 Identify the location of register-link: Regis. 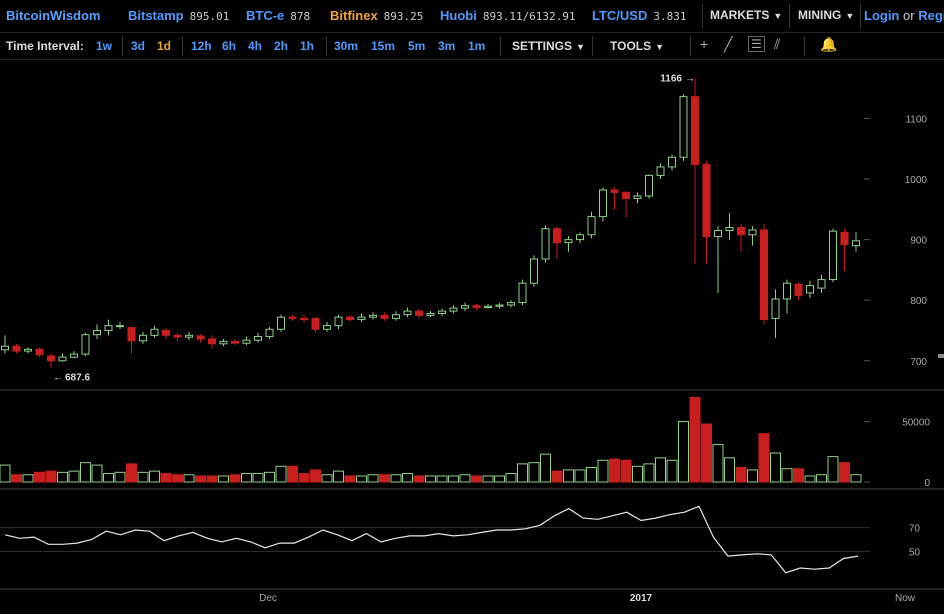
(931, 15).